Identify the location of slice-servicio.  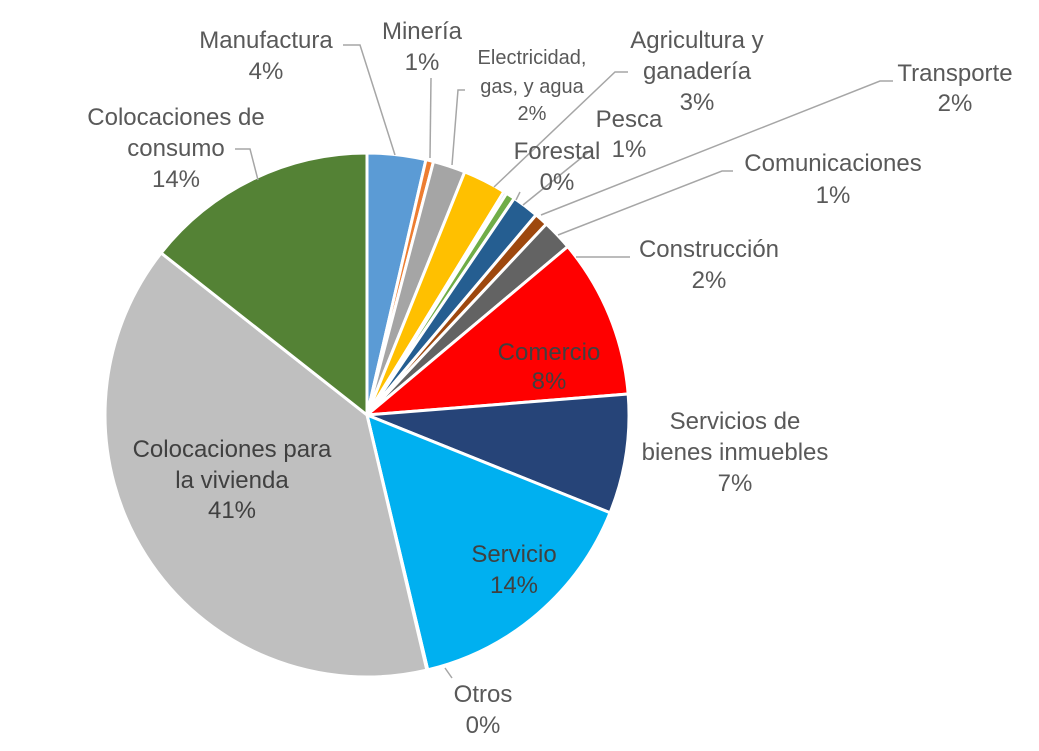
(488, 542).